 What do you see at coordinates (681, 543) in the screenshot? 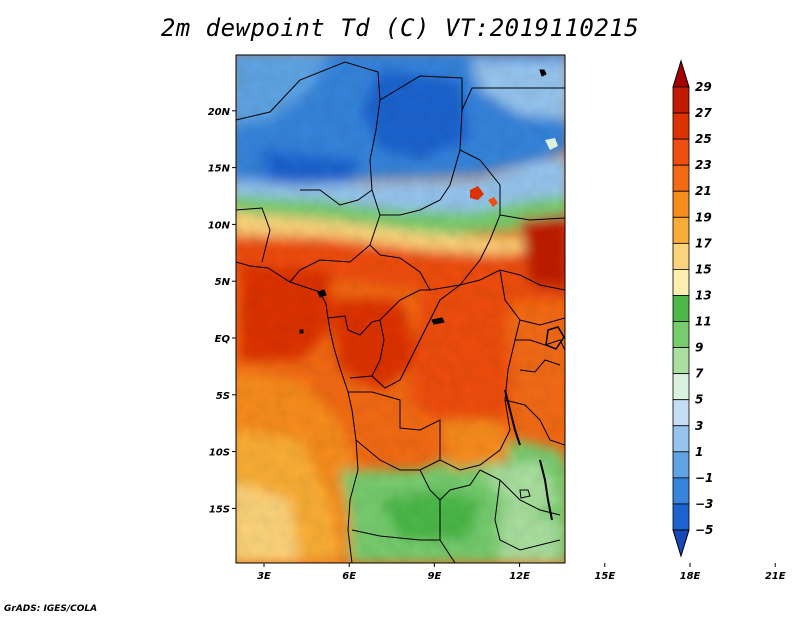
I see `colorbar-extend-min` at bounding box center [681, 543].